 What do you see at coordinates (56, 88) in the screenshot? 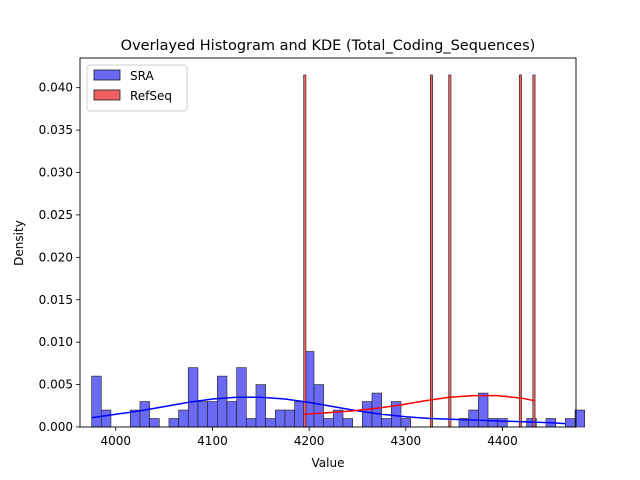
I see `y-tick-label: 0.040` at bounding box center [56, 88].